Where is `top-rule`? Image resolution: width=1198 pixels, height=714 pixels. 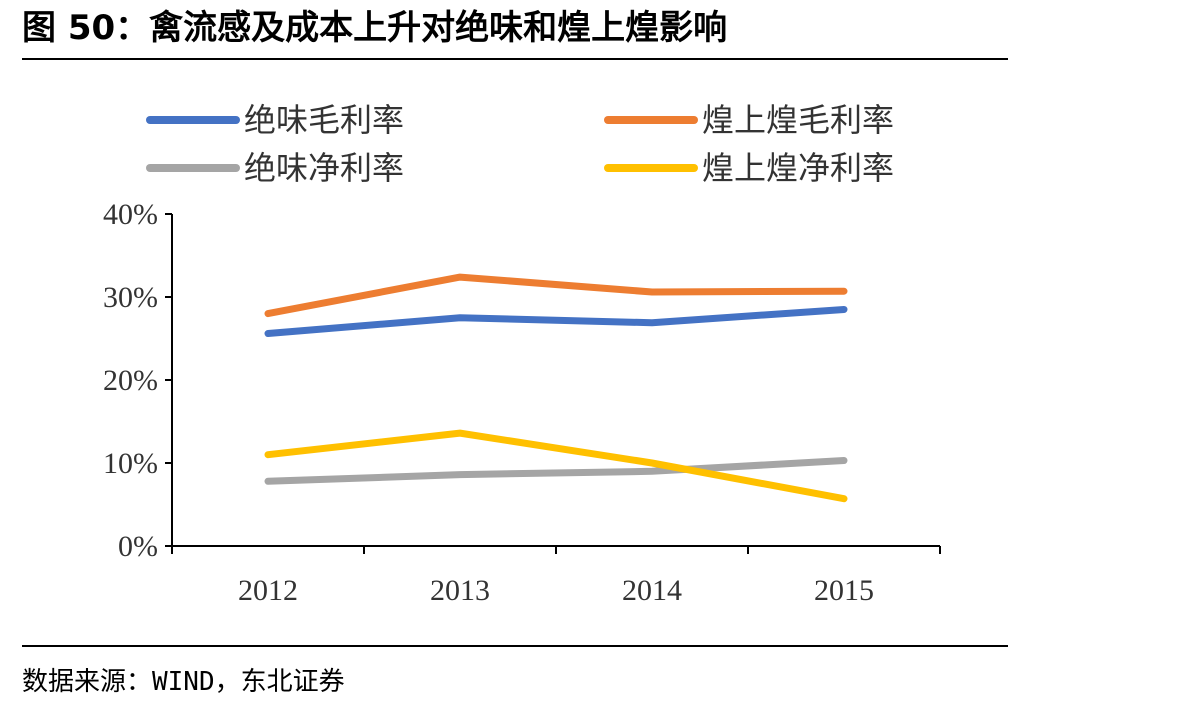 top-rule is located at coordinates (515, 59).